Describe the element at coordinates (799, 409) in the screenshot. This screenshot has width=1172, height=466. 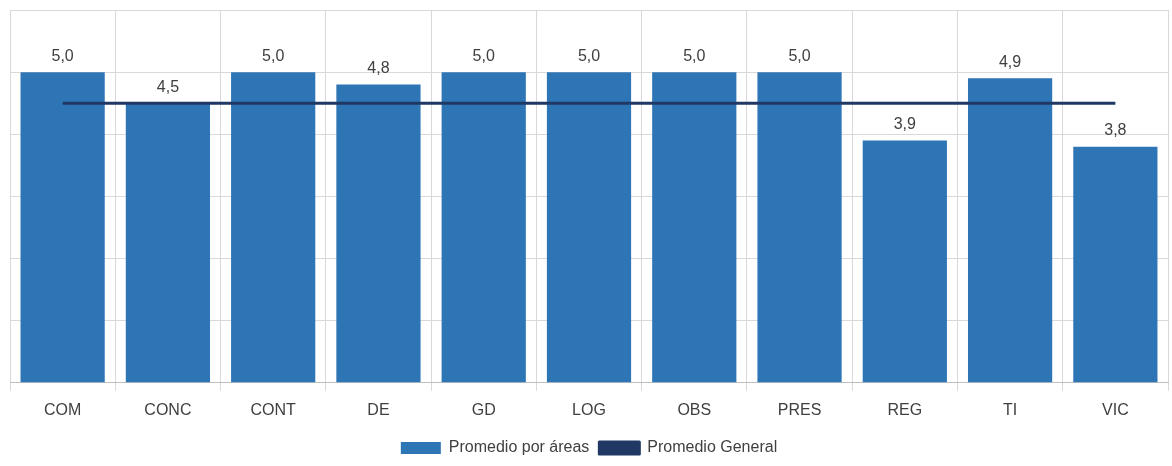
I see `x-tick-label: PRES` at that location.